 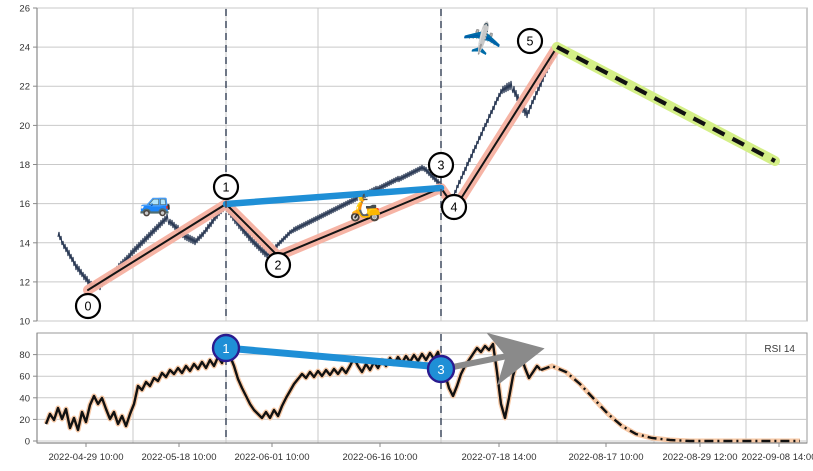 I want to click on rsi-markers: 1 3, so click(x=333, y=358).